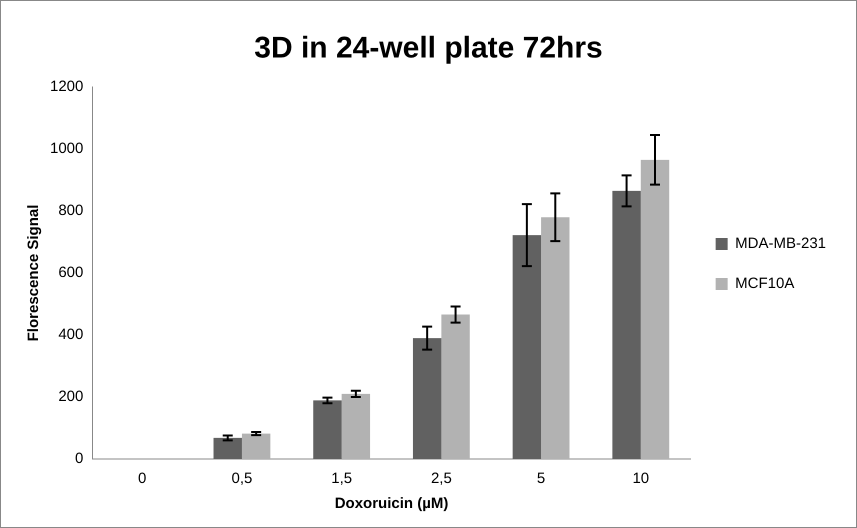 The image size is (857, 528). Describe the element at coordinates (67, 87) in the screenshot. I see `y-tick-label: 1200` at that location.